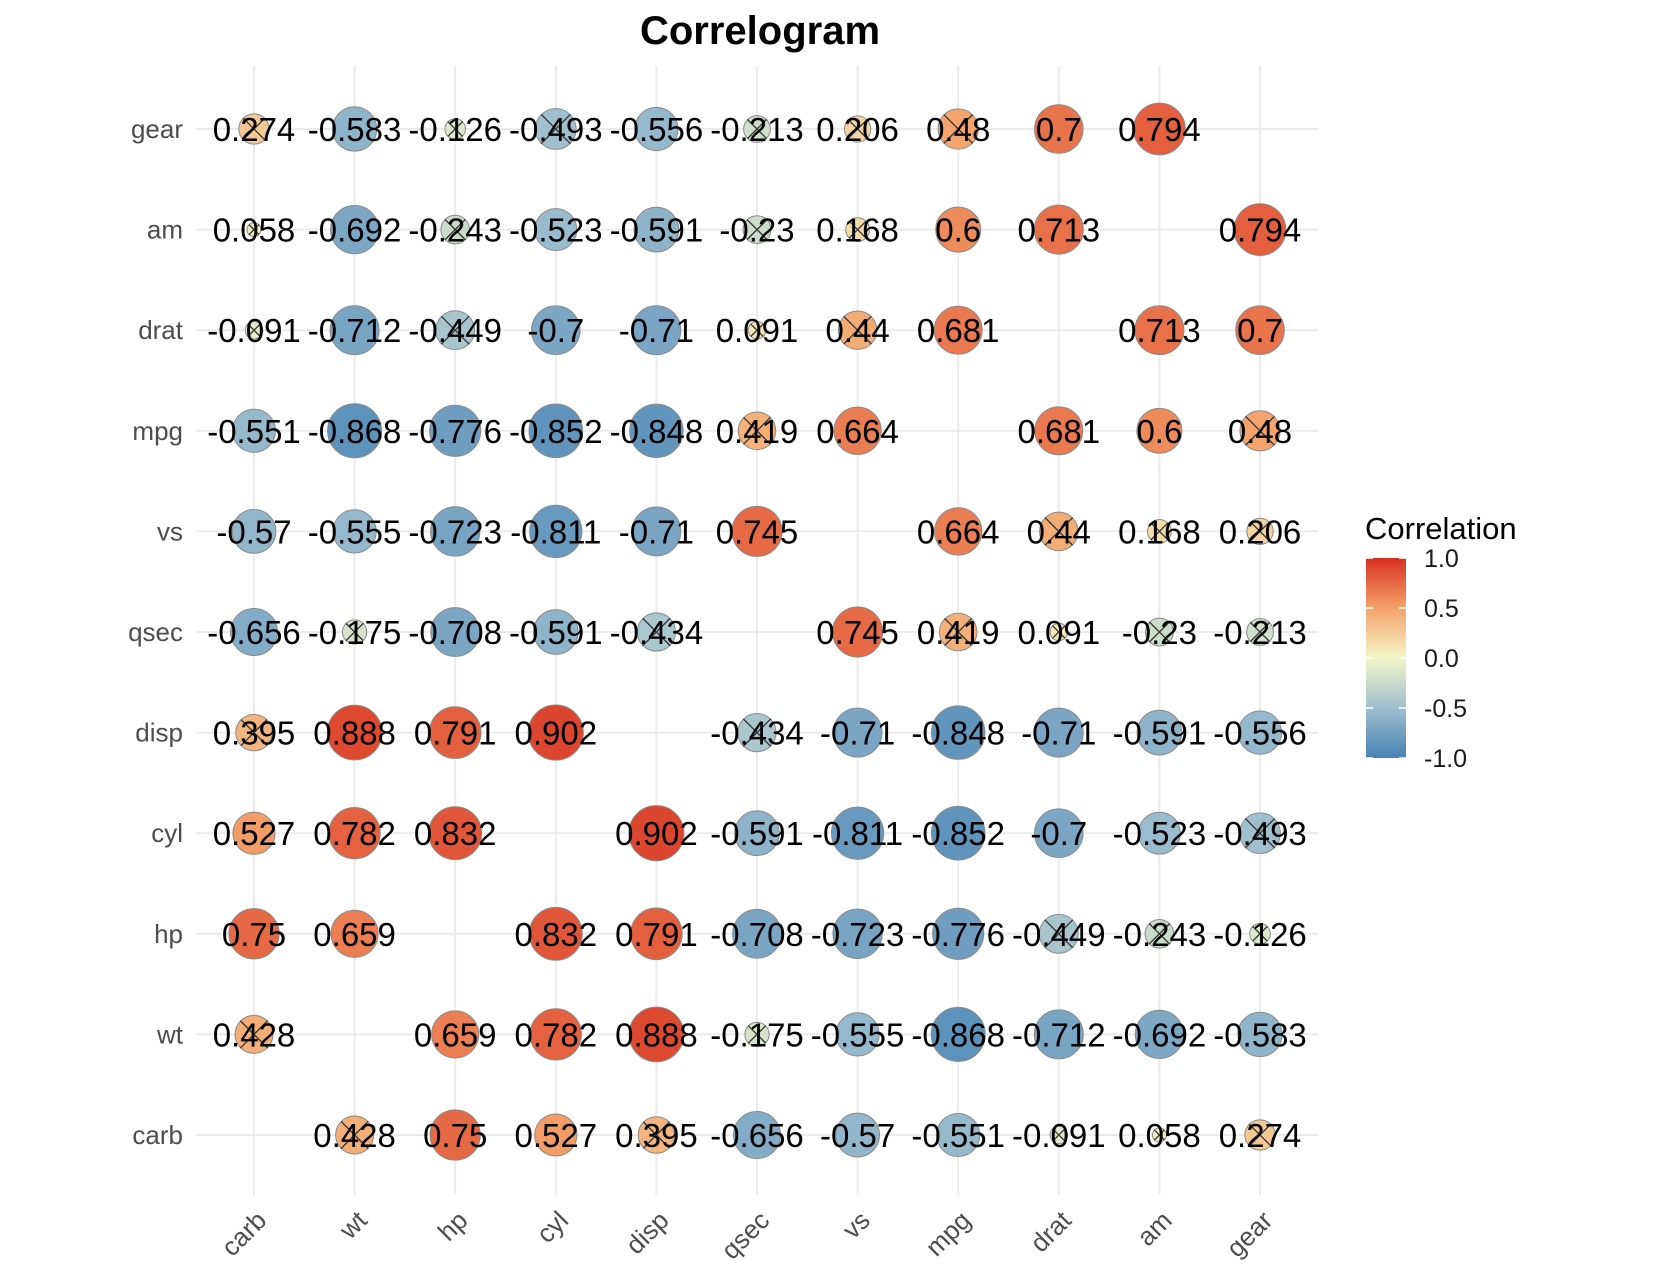  Describe the element at coordinates (156, 632) in the screenshot. I see `y-axis-tick-labels: gear am drat mpg vs qsec disp cyl hp wt carb` at that location.